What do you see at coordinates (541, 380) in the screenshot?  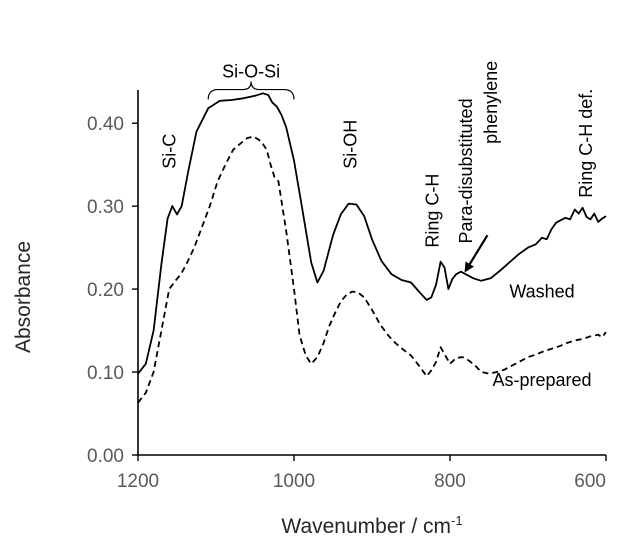 I see `annotation-as-prepared: As-prepared` at bounding box center [541, 380].